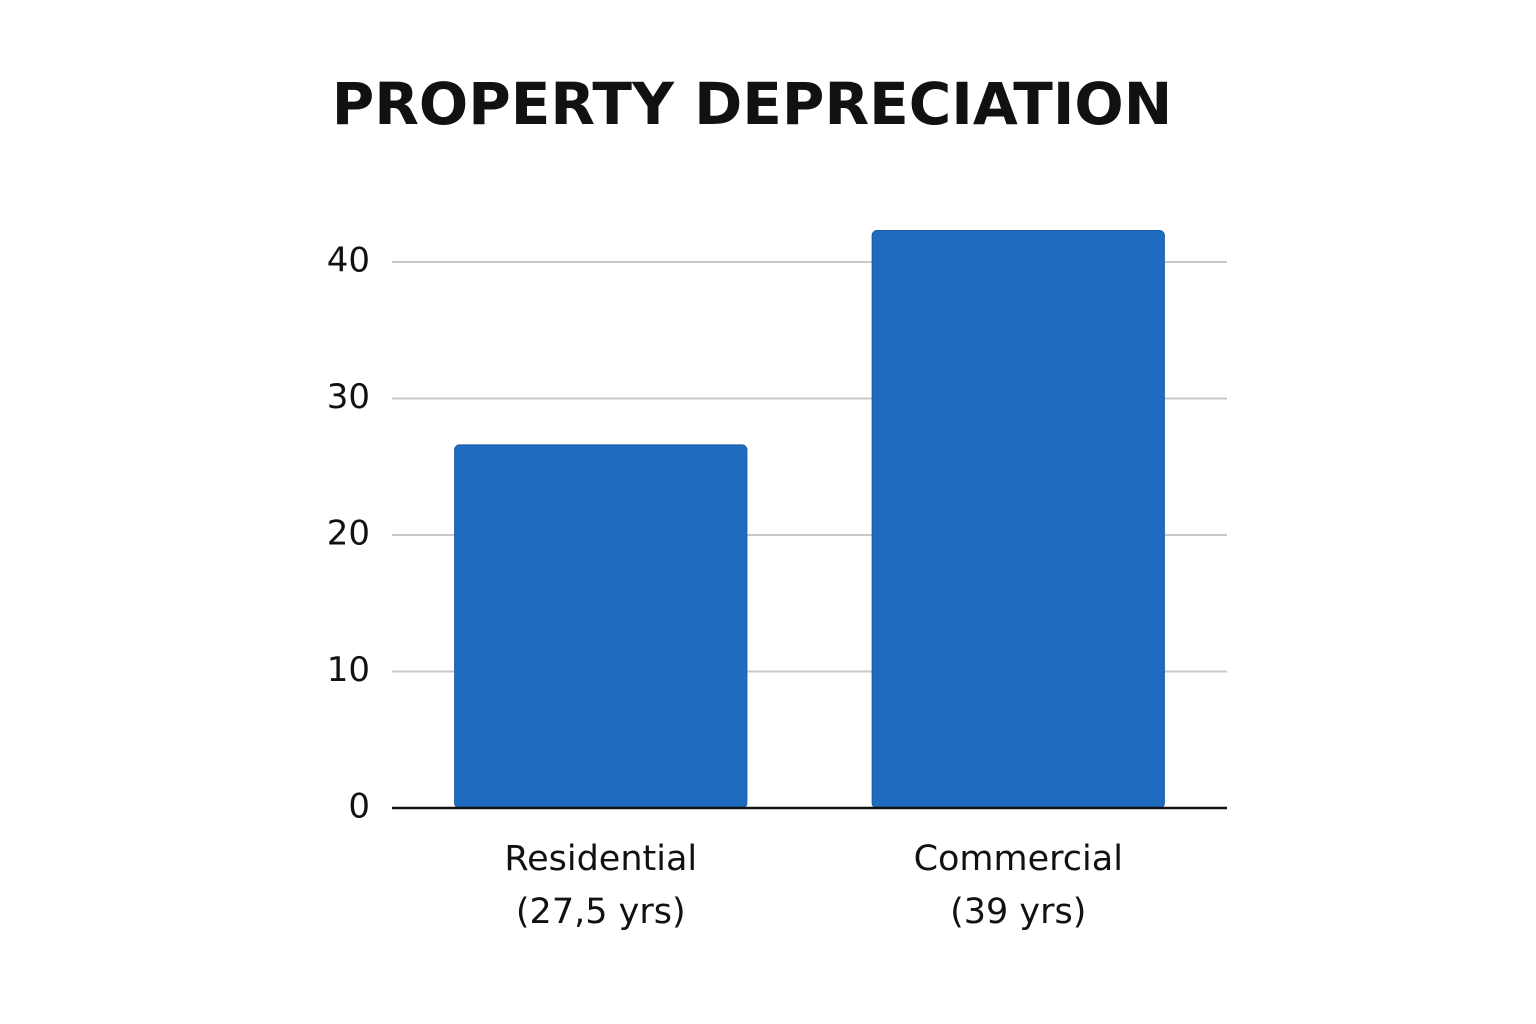  I want to click on y-tick-label: 10, so click(348, 670).